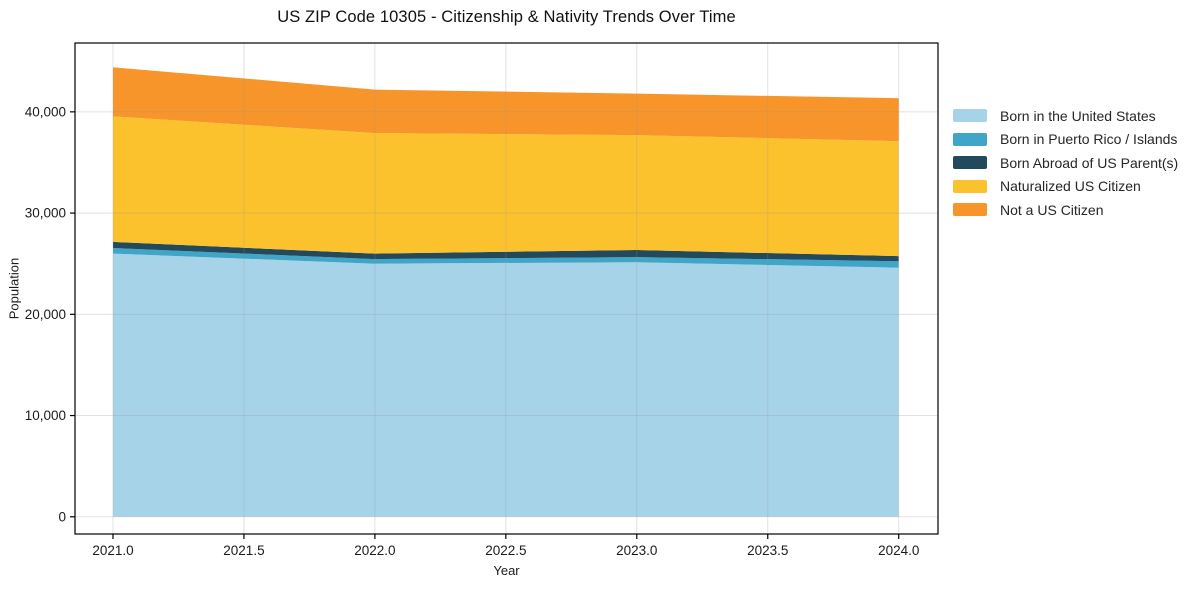 This screenshot has height=590, width=1189. Describe the element at coordinates (45, 213) in the screenshot. I see `y-tick-label: 30,000` at that location.